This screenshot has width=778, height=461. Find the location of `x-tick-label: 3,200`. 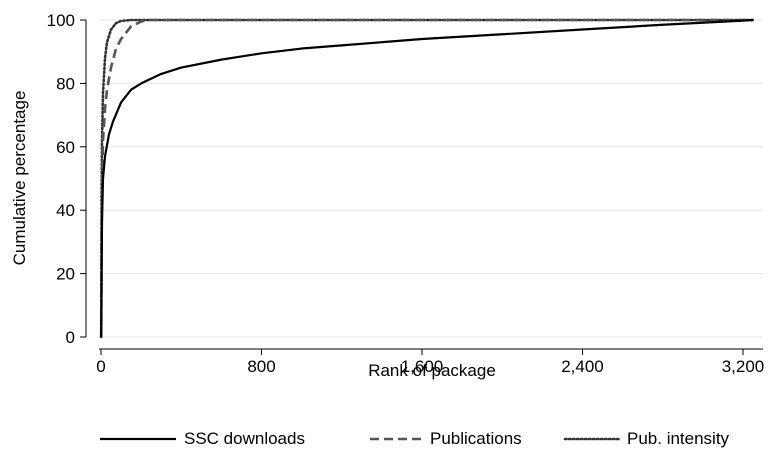

x-tick-label: 3,200 is located at coordinates (743, 366).